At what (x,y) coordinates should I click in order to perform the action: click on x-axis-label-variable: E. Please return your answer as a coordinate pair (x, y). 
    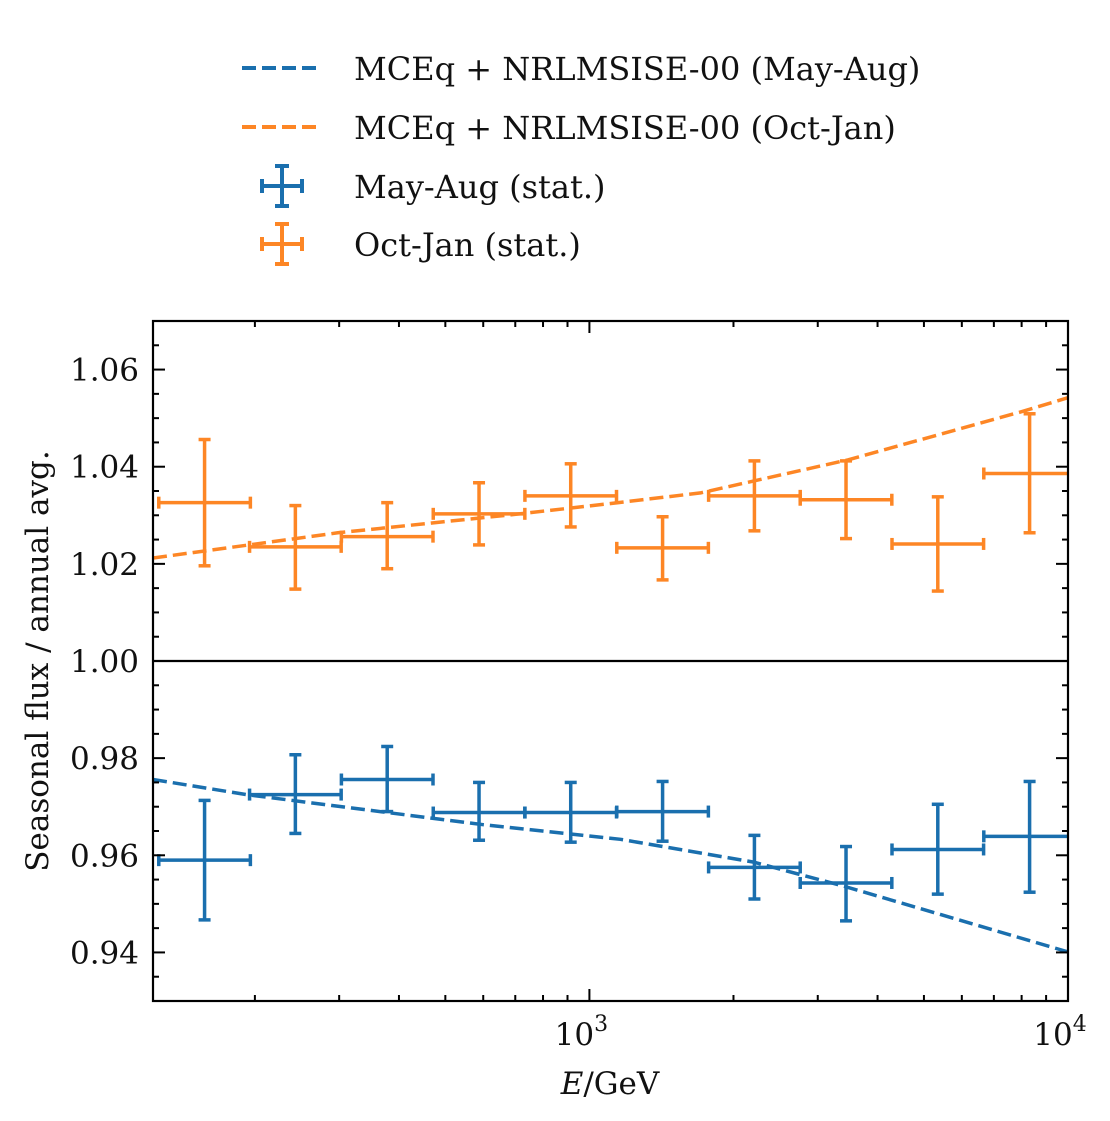
    Looking at the image, I should click on (572, 1084).